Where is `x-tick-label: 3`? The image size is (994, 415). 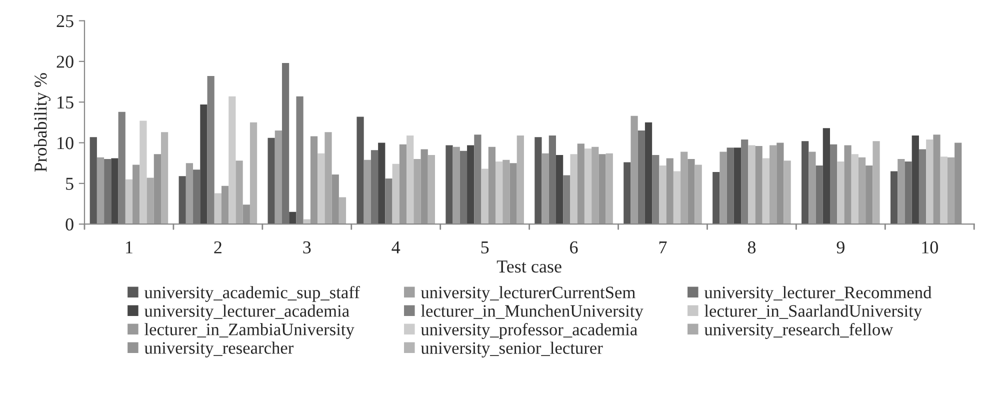
x-tick-label: 3 is located at coordinates (307, 247).